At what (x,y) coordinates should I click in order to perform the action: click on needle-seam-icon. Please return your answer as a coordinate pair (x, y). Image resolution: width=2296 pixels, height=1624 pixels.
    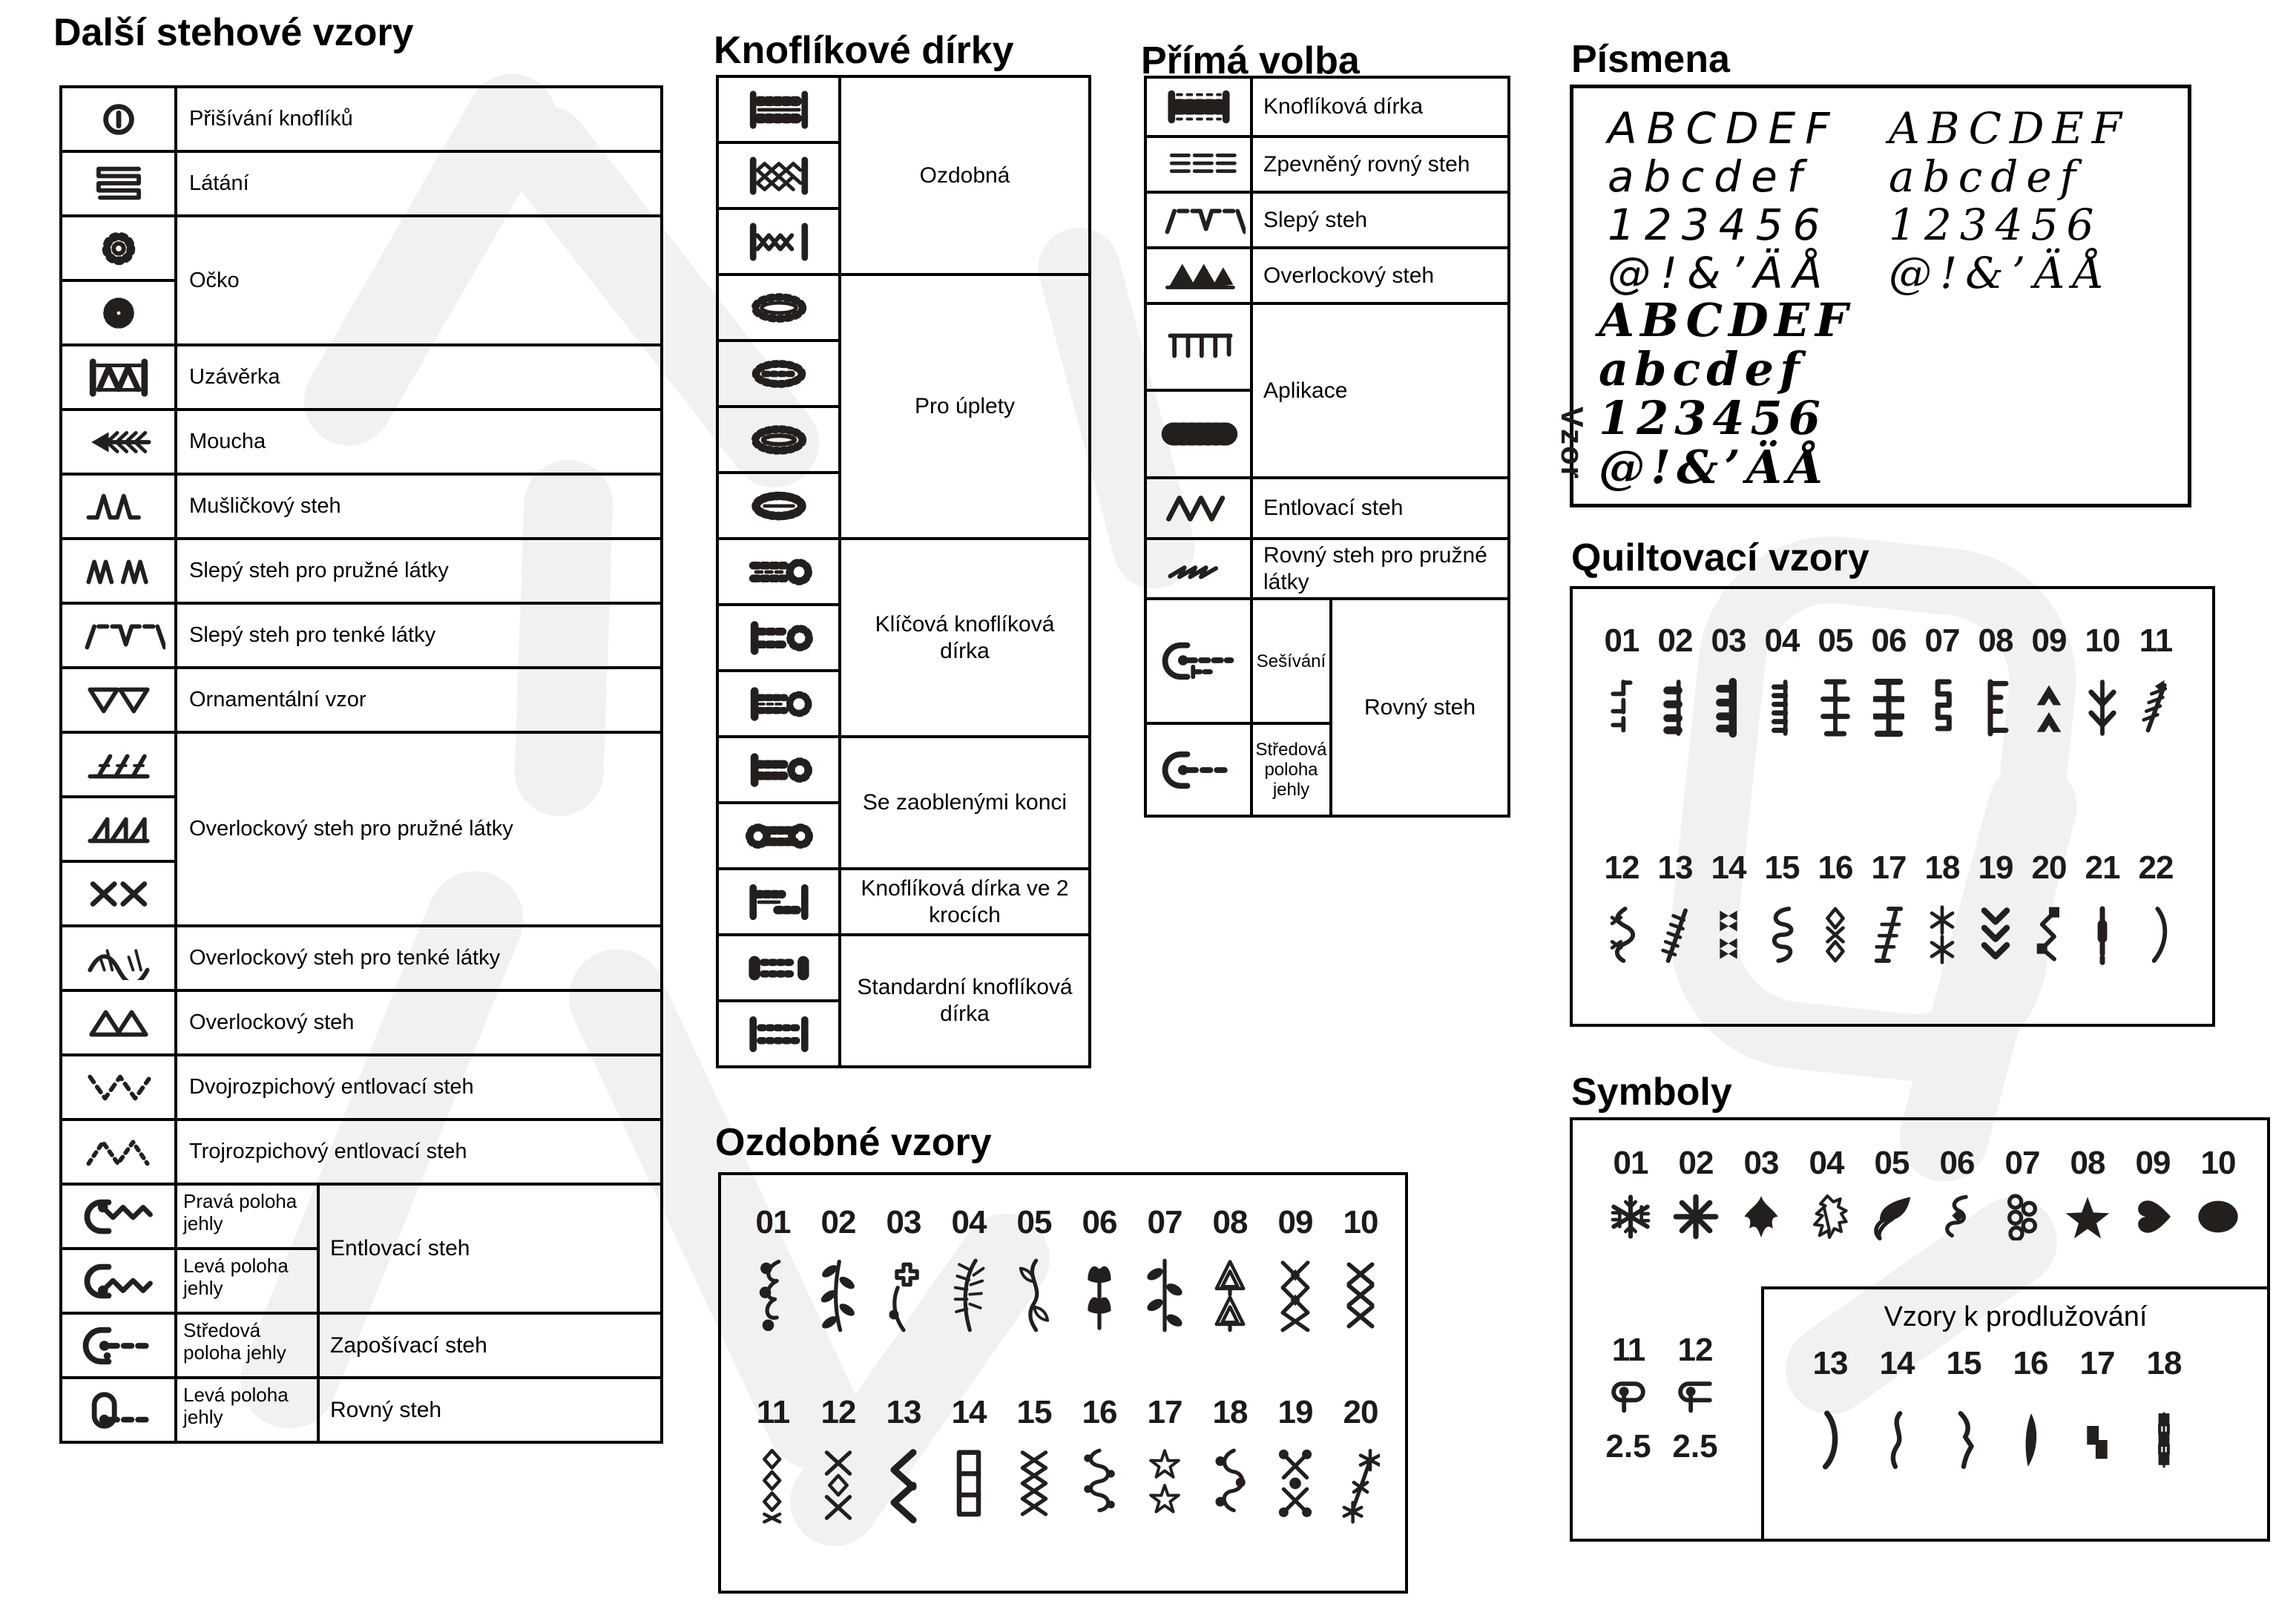
    Looking at the image, I should click on (1199, 662).